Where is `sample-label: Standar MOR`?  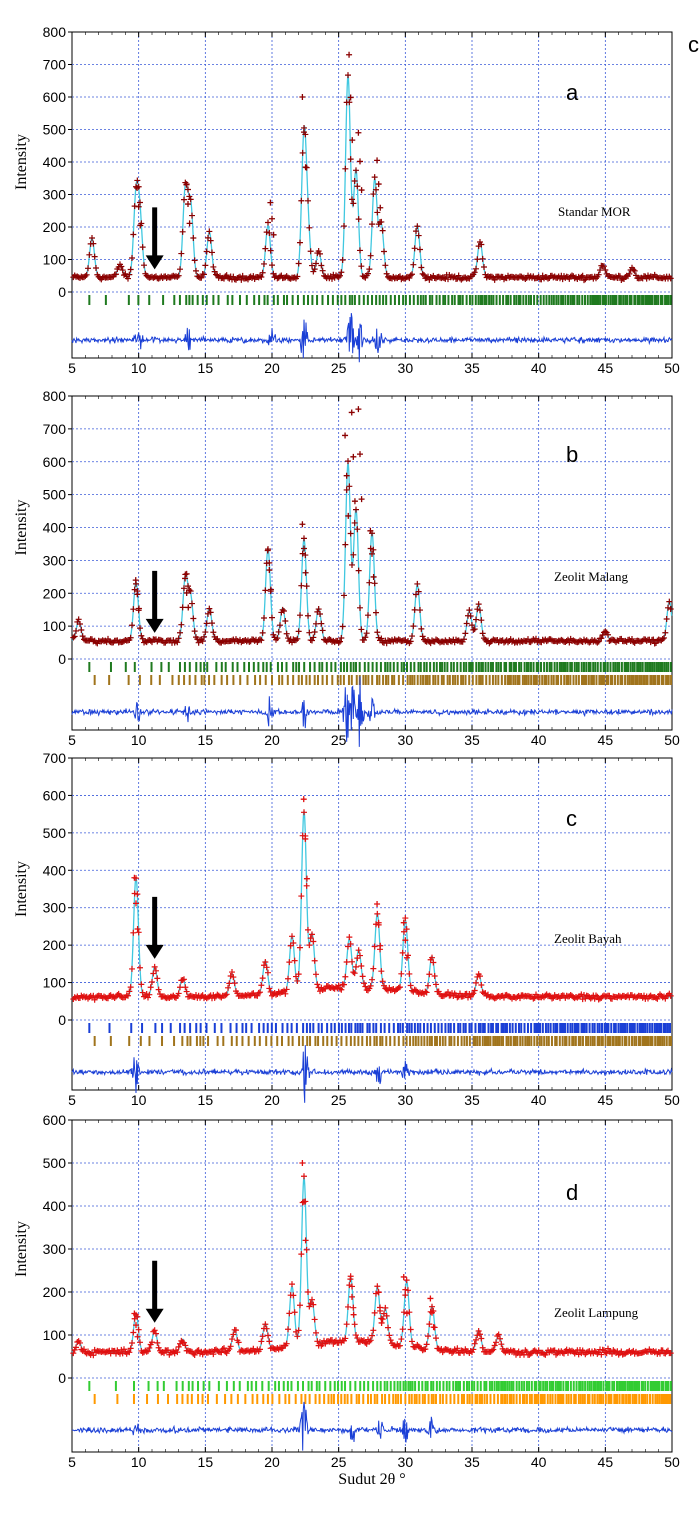
sample-label: Standar MOR is located at coordinates (594, 211).